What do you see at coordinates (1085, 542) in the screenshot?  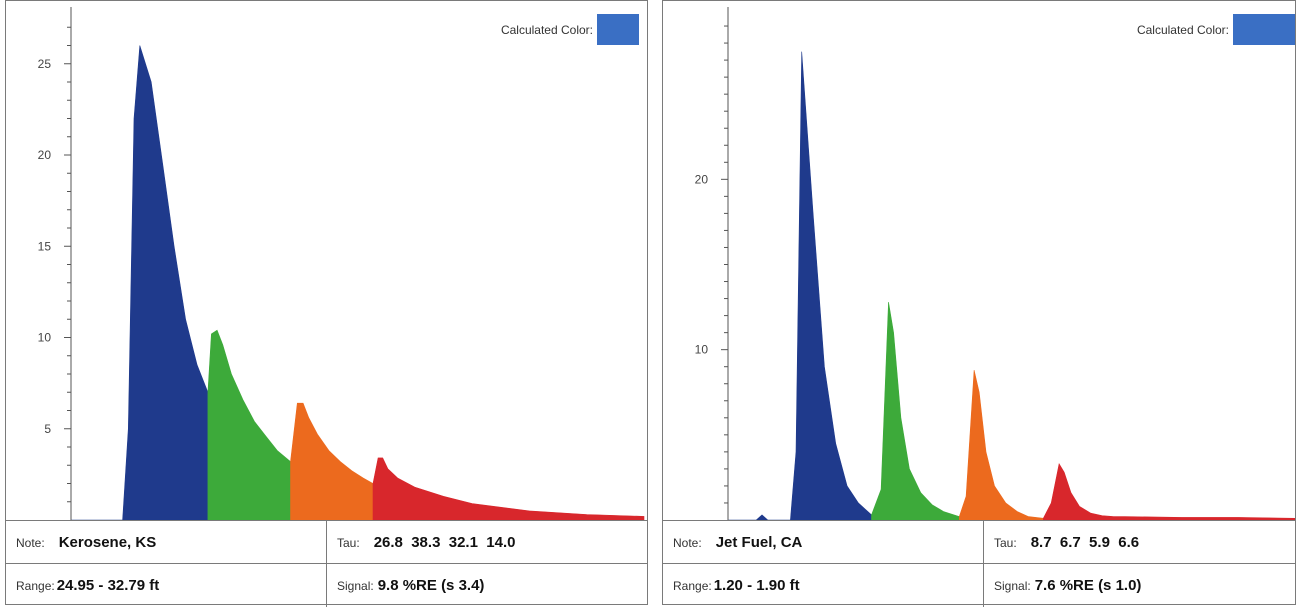 I see `tau-value: 8.7 6.7 5.9 6.6` at bounding box center [1085, 542].